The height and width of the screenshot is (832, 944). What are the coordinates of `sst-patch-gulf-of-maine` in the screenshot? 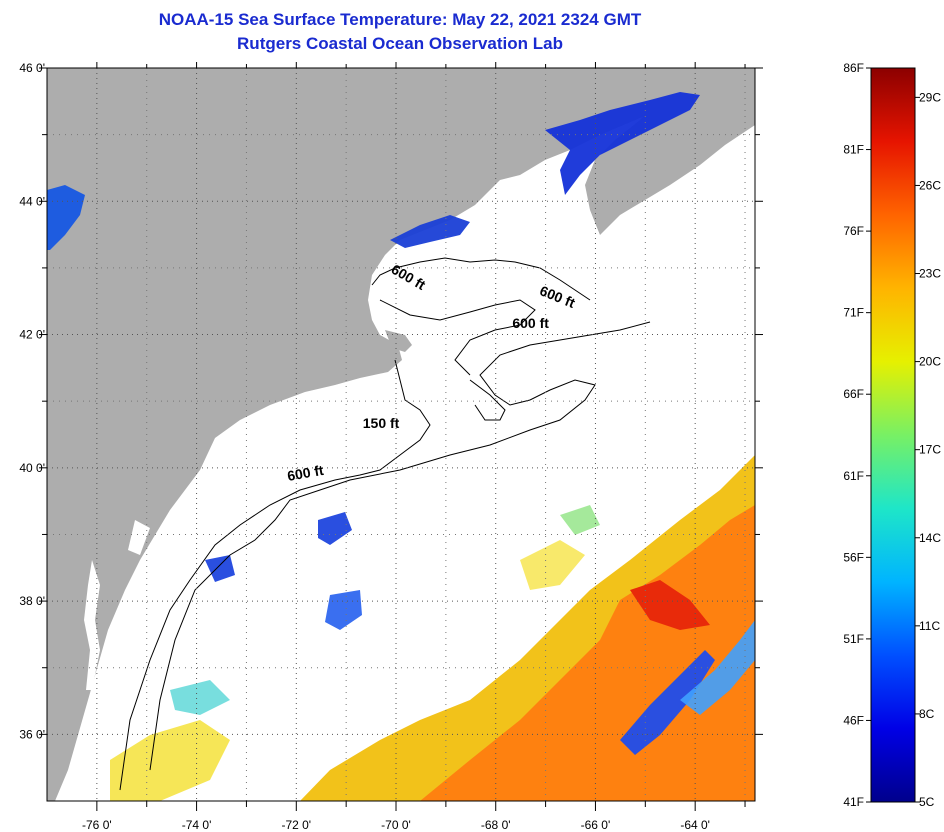 It's located at (430, 231).